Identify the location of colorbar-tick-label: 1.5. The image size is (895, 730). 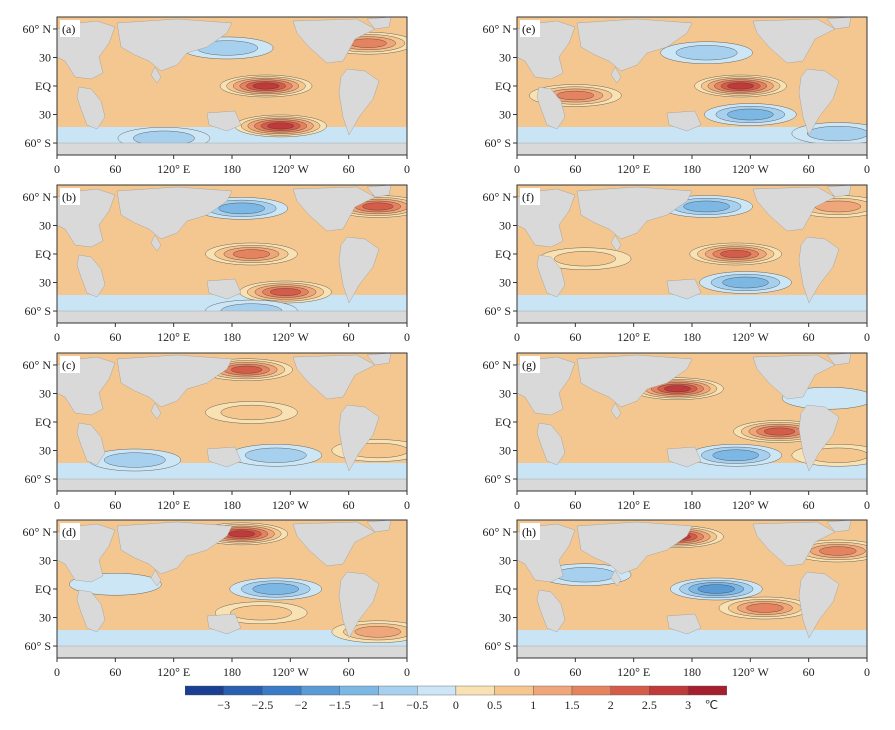
(572, 705).